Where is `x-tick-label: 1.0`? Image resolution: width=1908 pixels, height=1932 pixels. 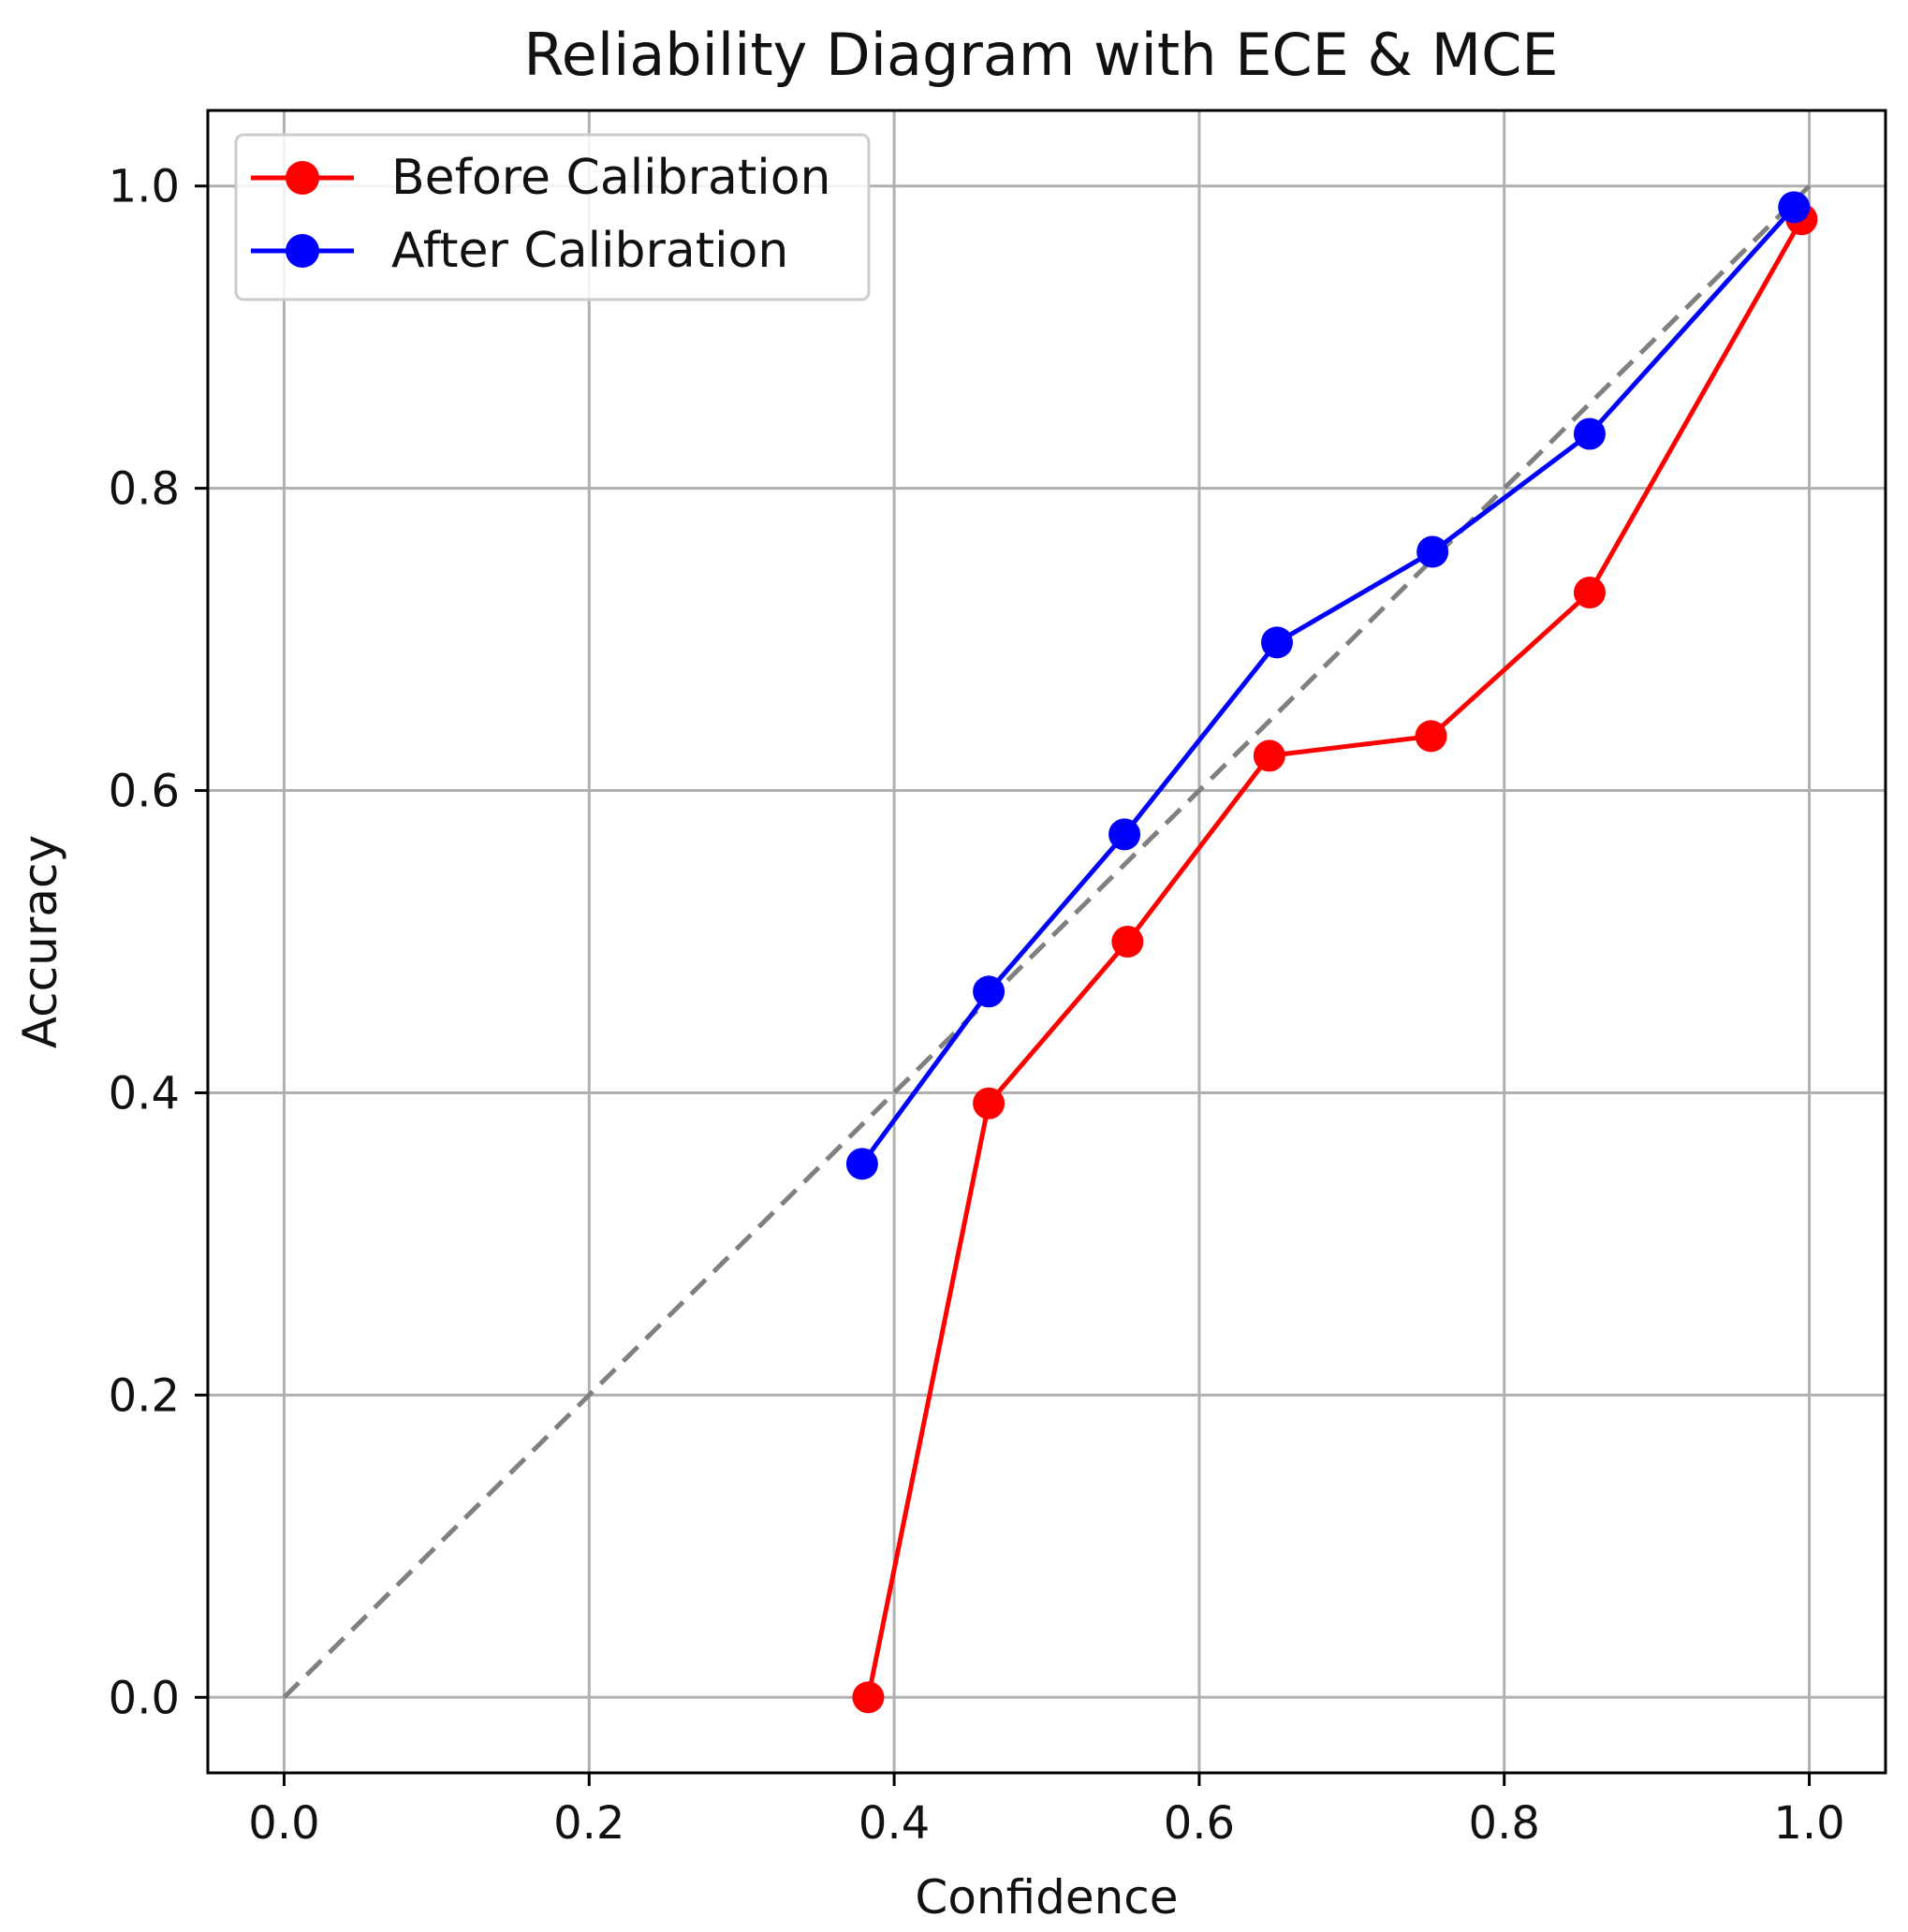
x-tick-label: 1.0 is located at coordinates (1808, 1823).